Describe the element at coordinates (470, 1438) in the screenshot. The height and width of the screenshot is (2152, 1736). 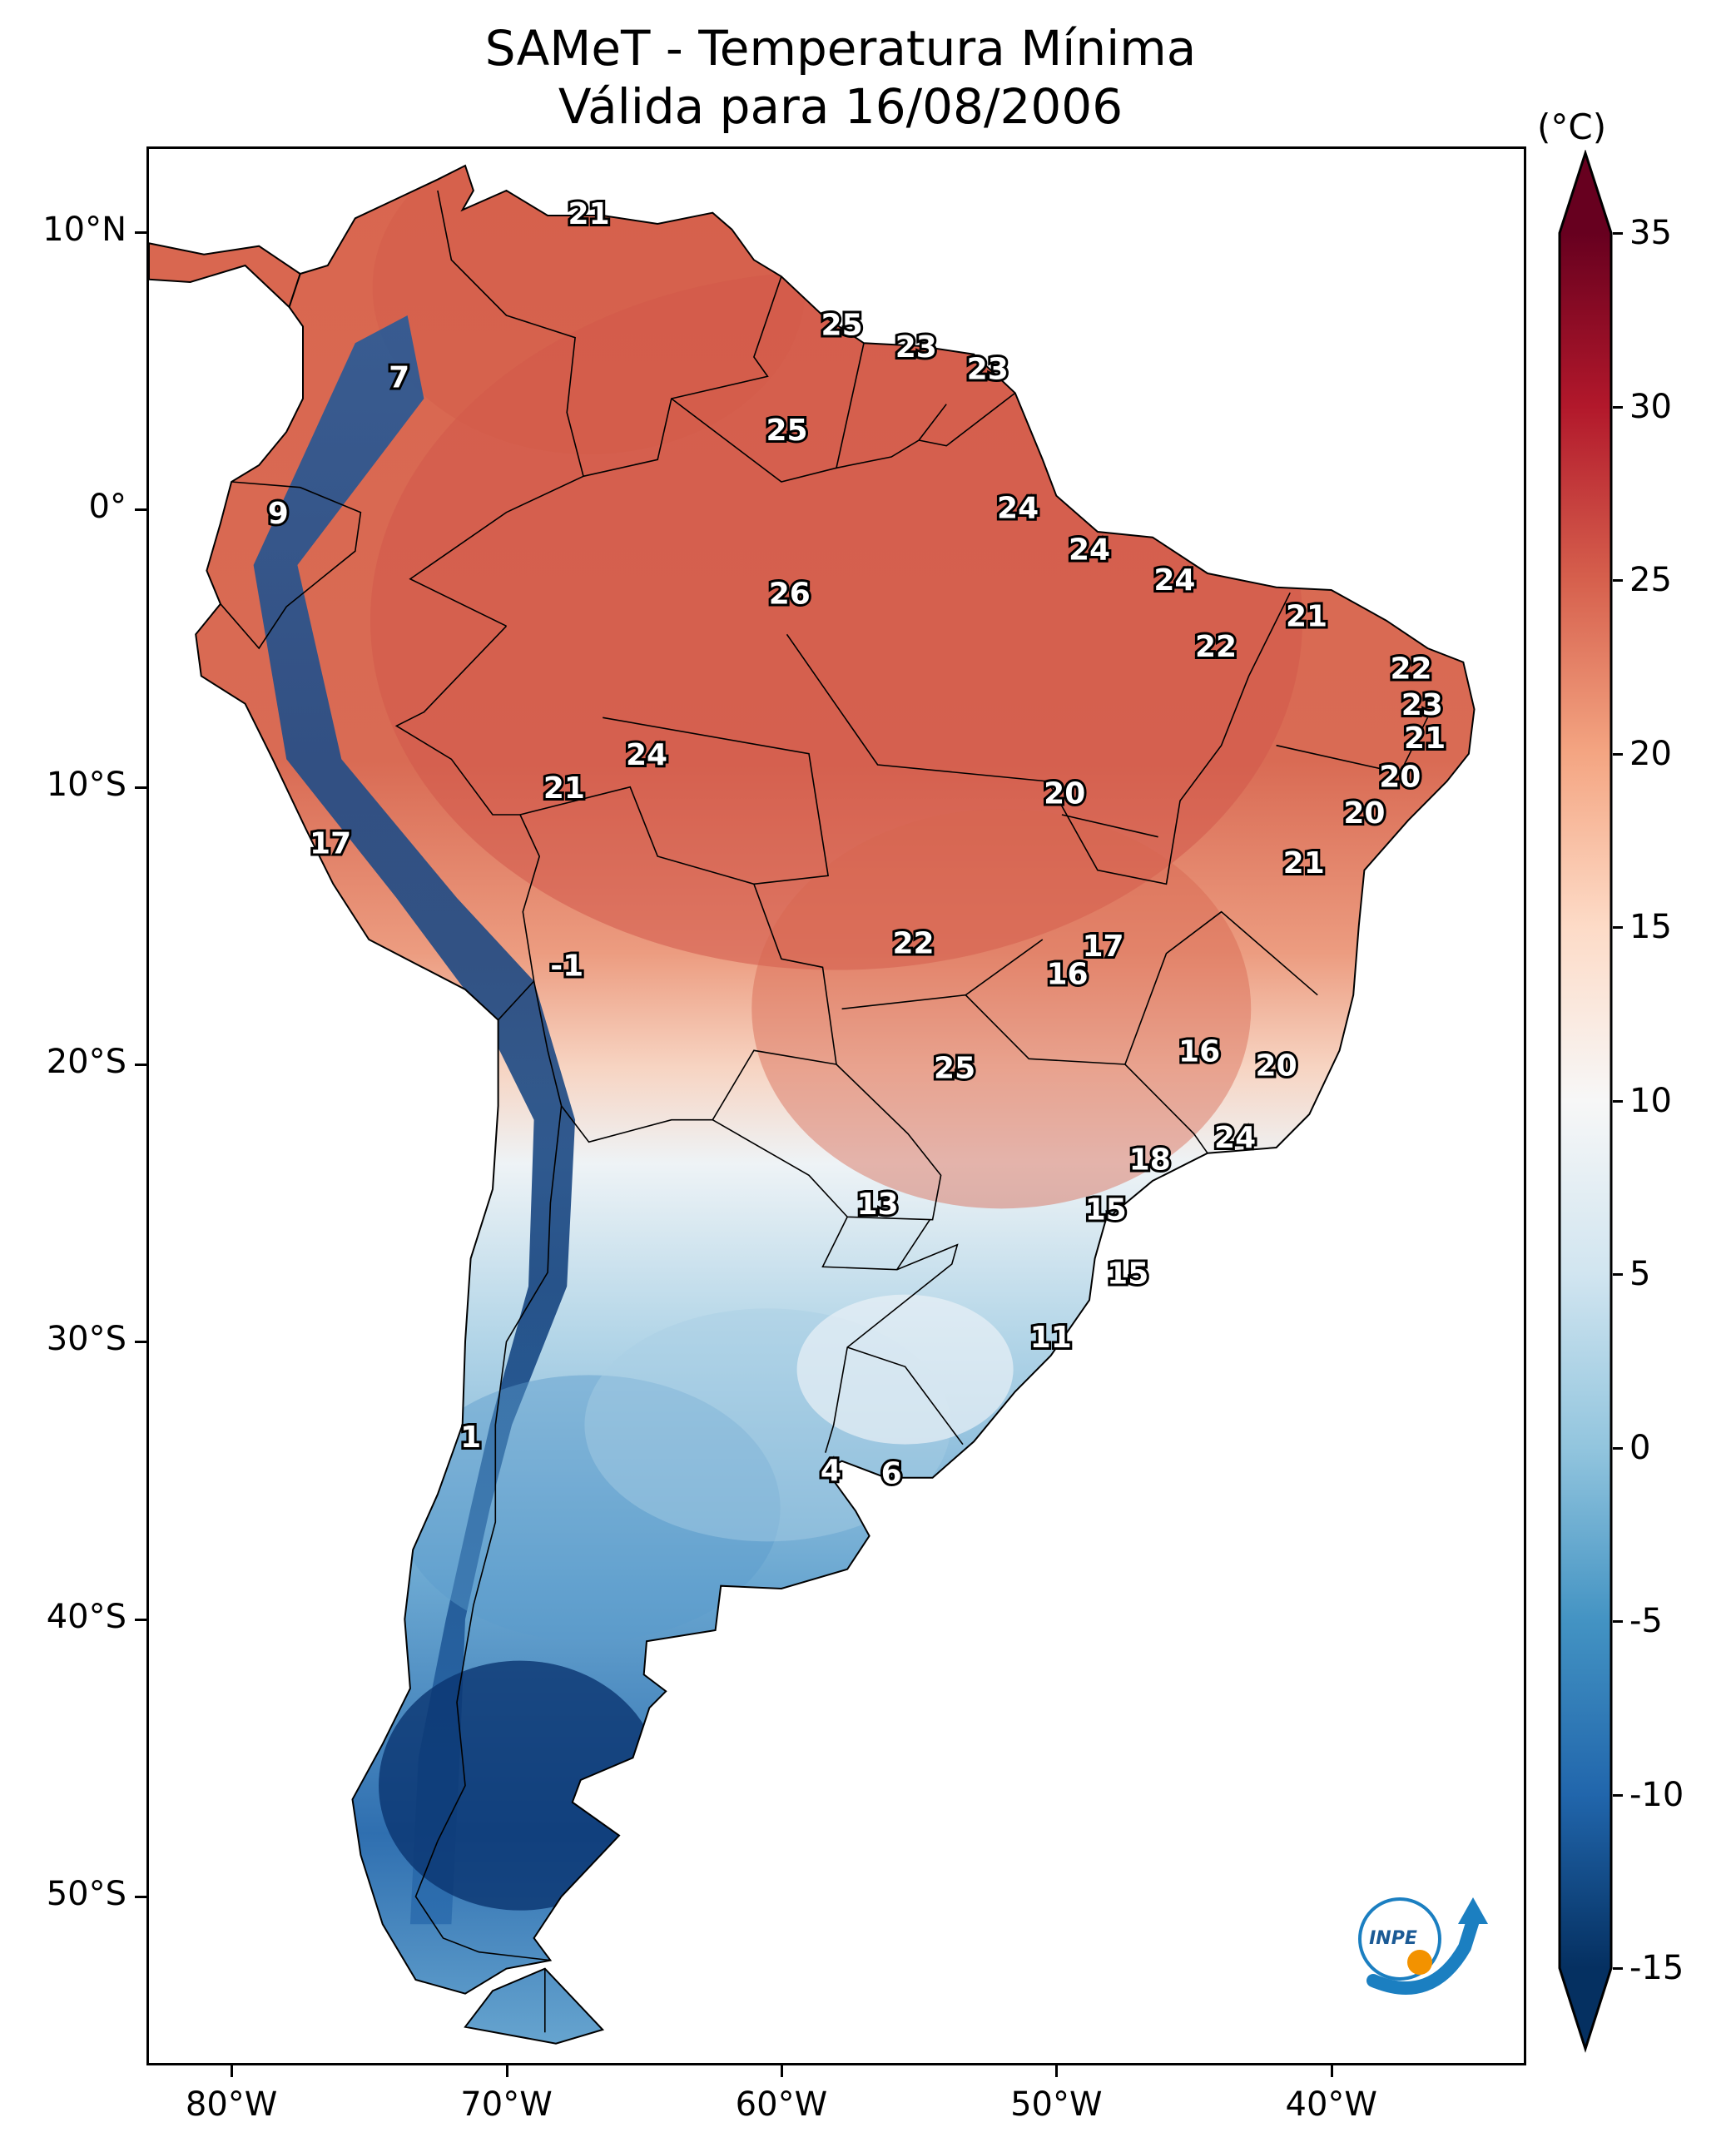
I see `station-value-label: 1` at that location.